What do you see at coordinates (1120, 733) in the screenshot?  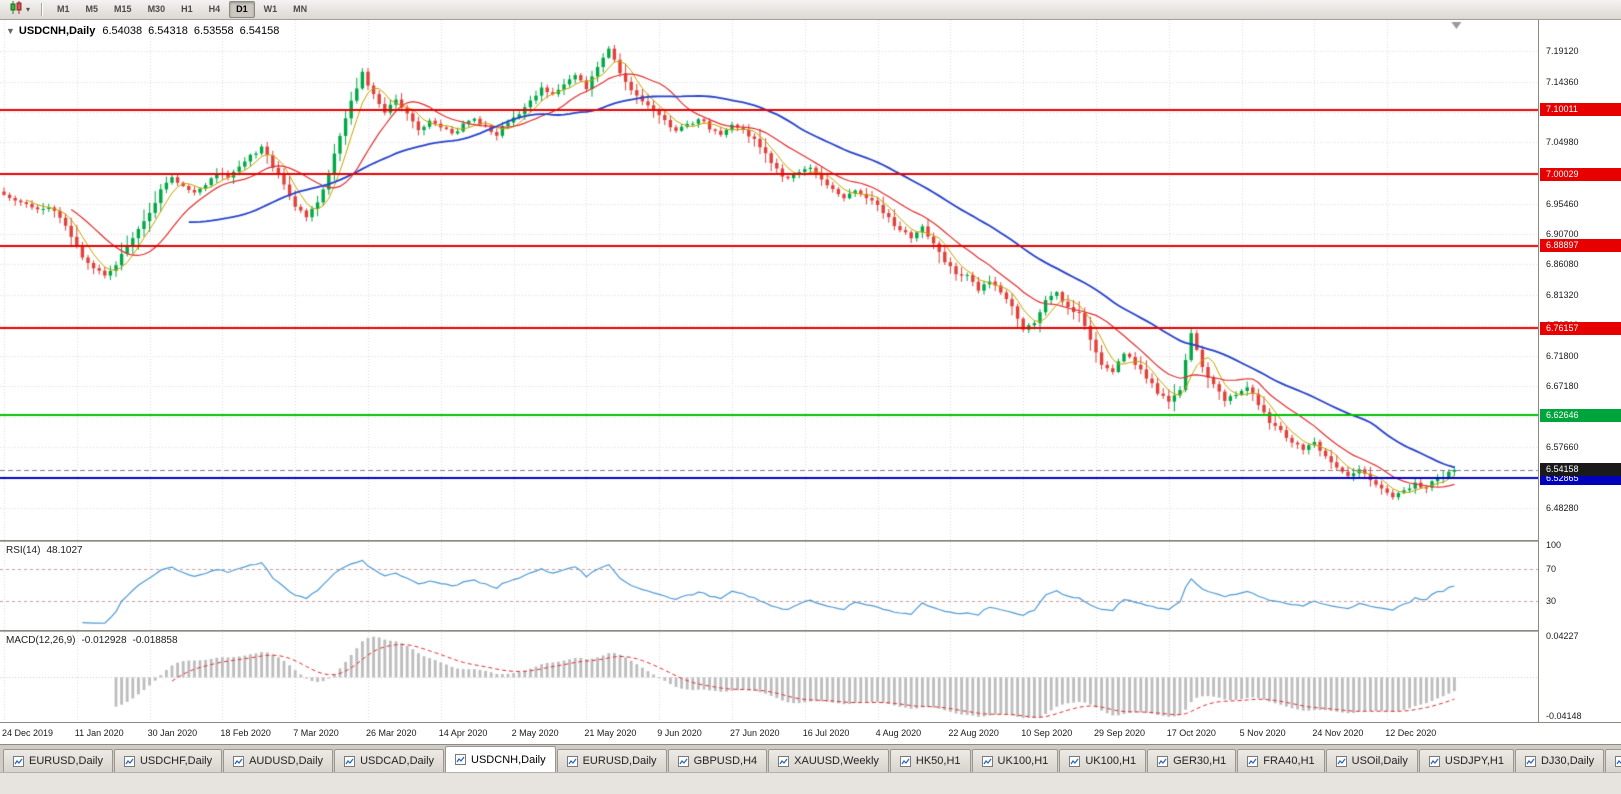 I see `date-label: 29 Sep 2020` at bounding box center [1120, 733].